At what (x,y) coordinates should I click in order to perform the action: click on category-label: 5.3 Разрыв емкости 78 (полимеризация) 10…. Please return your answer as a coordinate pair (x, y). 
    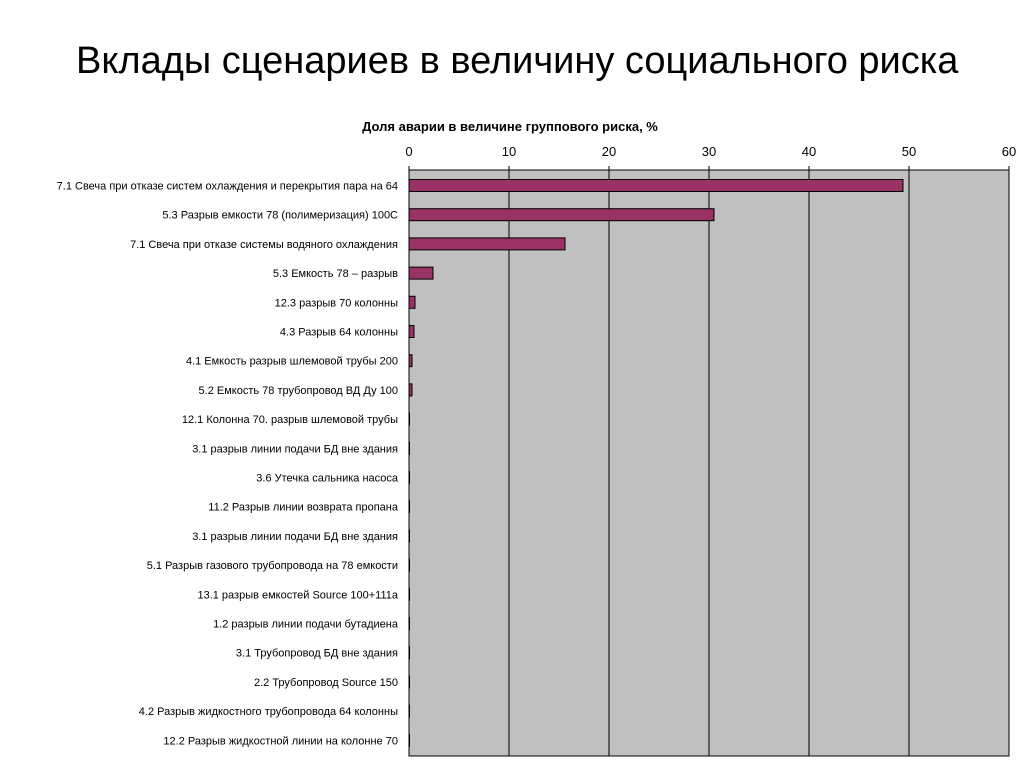
    Looking at the image, I should click on (280, 216).